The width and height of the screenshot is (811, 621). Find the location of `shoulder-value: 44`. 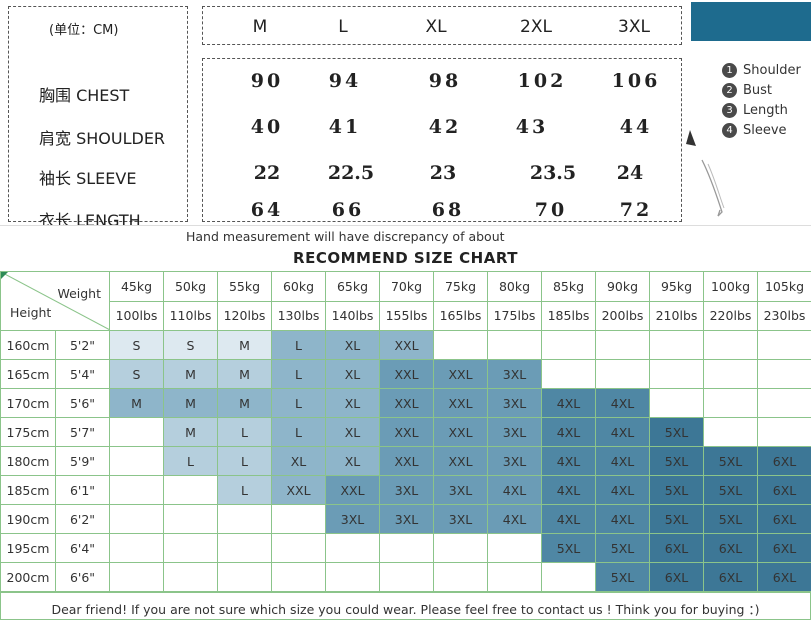

shoulder-value: 44 is located at coordinates (636, 127).